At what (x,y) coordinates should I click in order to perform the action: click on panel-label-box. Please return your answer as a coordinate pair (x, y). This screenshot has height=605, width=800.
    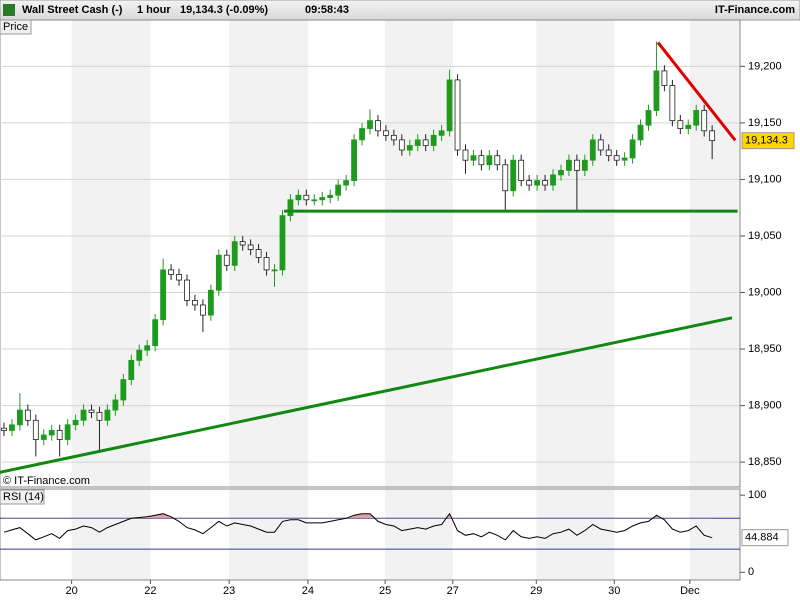
    Looking at the image, I should click on (16, 27).